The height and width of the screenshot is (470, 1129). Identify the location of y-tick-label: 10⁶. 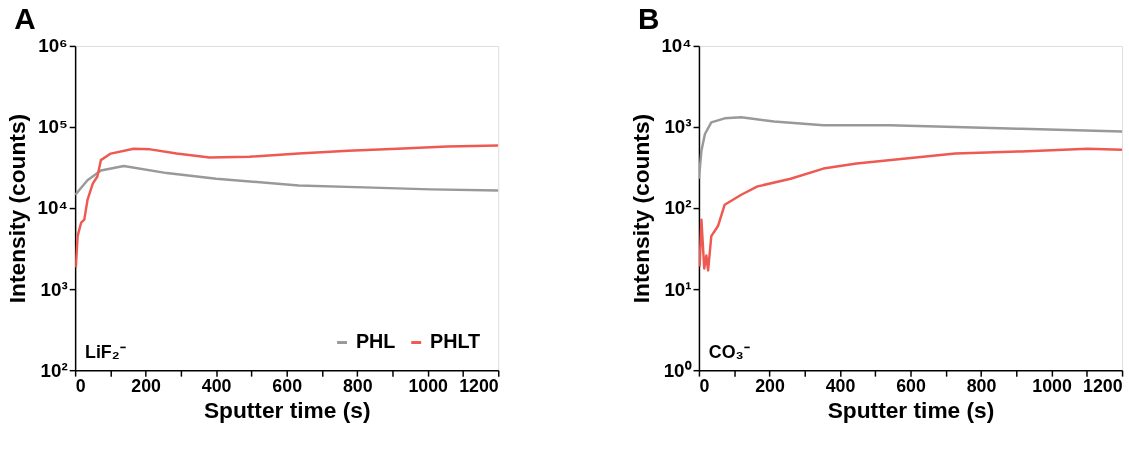
(53, 46).